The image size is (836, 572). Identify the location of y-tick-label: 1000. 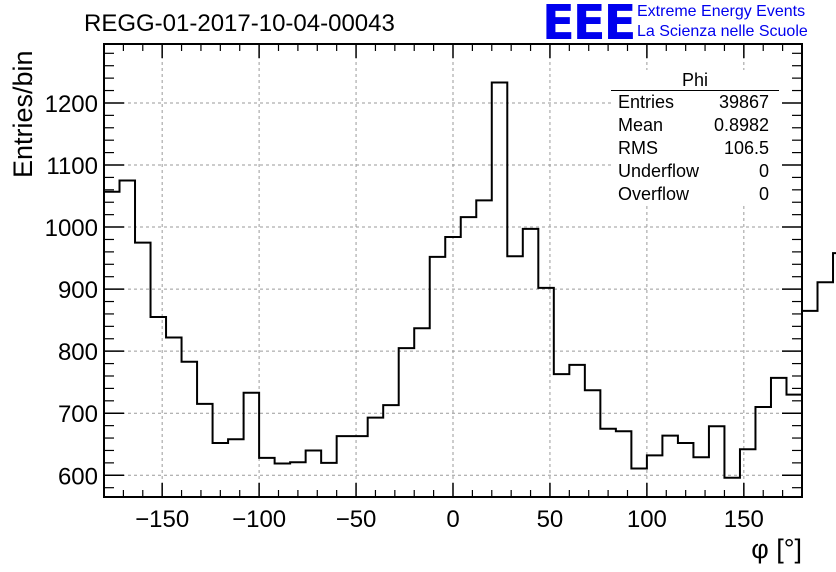
(71, 228).